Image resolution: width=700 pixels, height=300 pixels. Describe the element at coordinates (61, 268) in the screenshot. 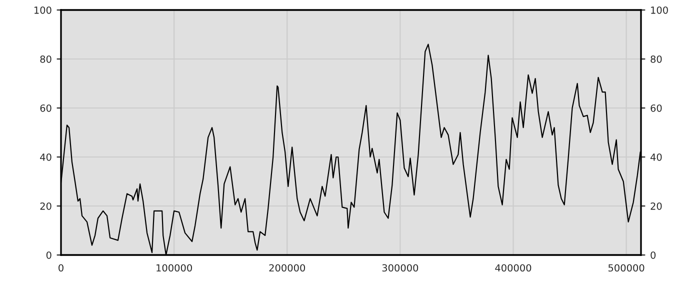

I see `x-tick-label: 0` at that location.